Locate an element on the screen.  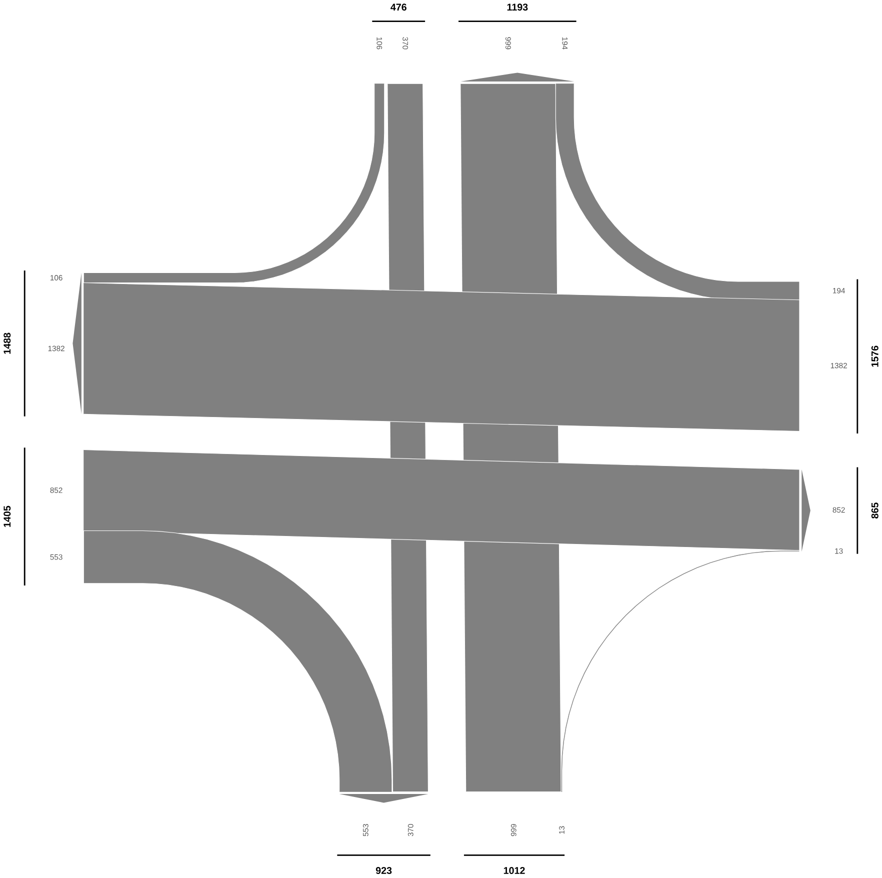
text: 1488 is located at coordinates (7, 343).